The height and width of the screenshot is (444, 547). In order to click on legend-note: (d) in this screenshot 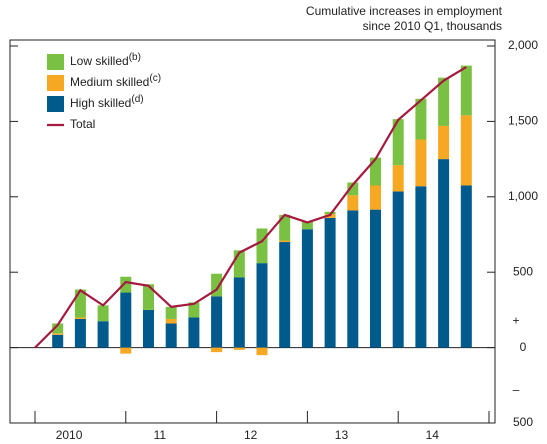, I will do `click(137, 99)`.